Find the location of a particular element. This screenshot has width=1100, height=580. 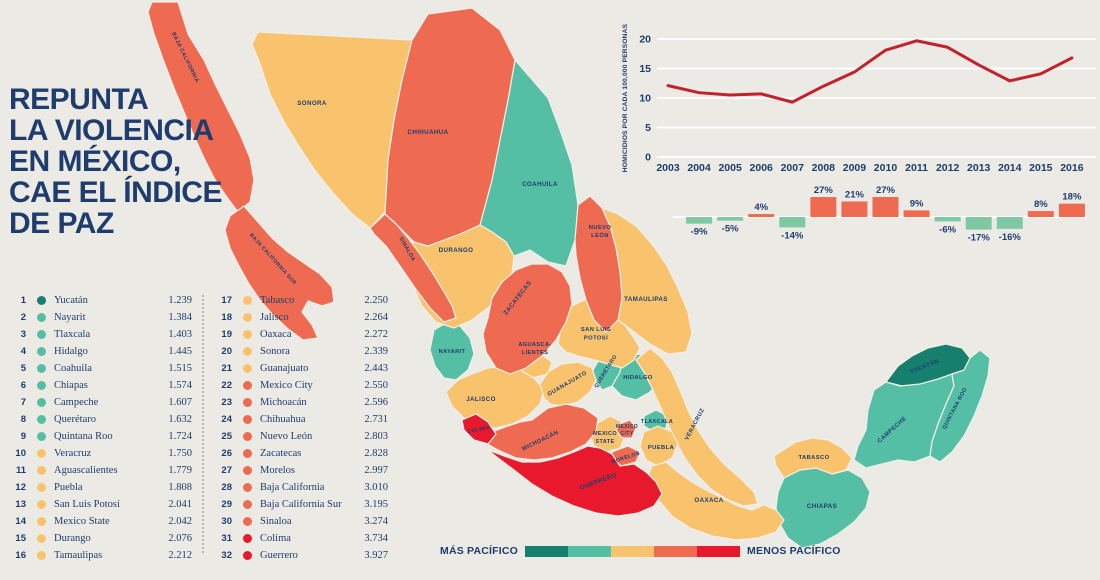

state-name: Tlaxcala is located at coordinates (72, 334).